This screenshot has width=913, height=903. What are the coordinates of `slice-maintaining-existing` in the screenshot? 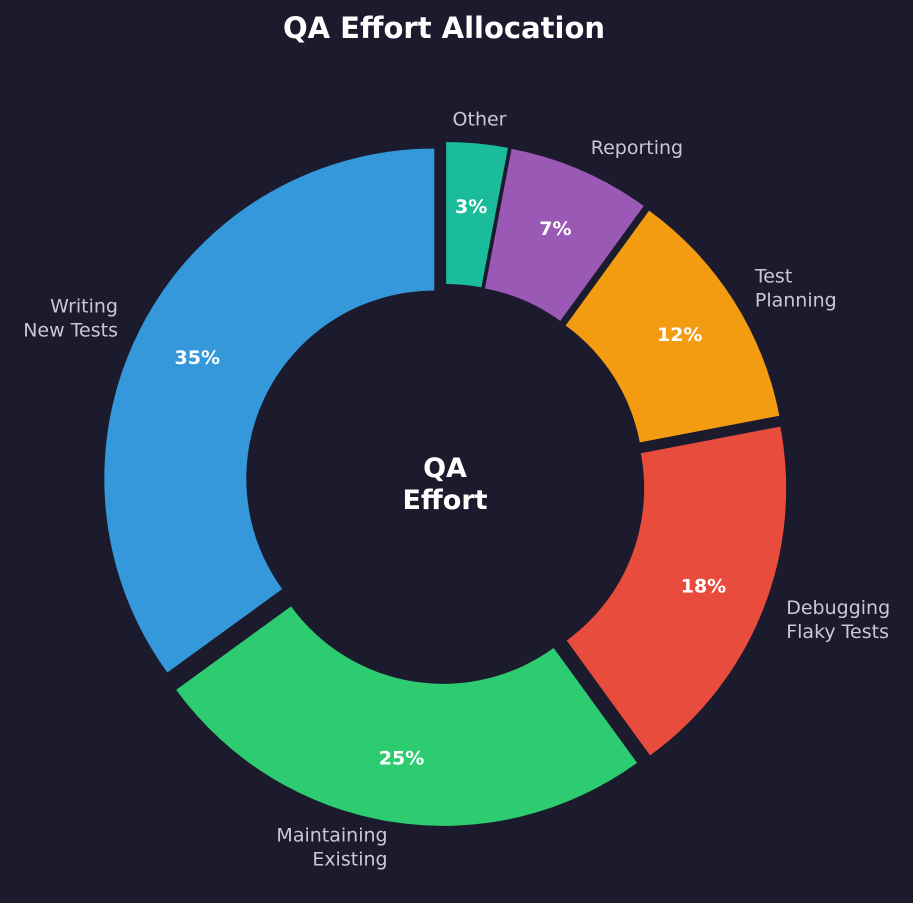 It's located at (407, 716).